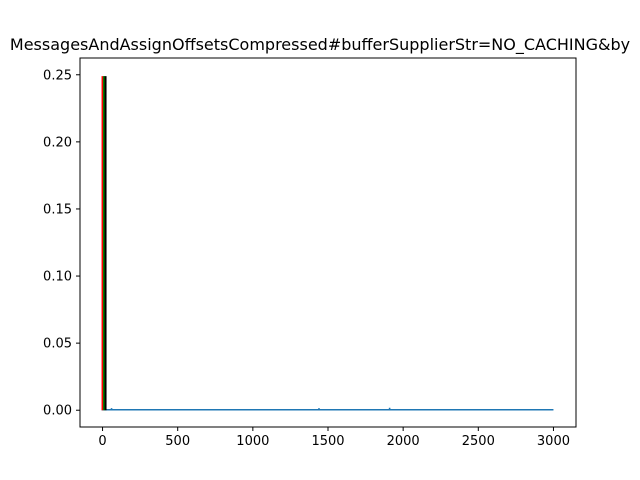  Describe the element at coordinates (102, 441) in the screenshot. I see `x-tick-label: 0` at that location.